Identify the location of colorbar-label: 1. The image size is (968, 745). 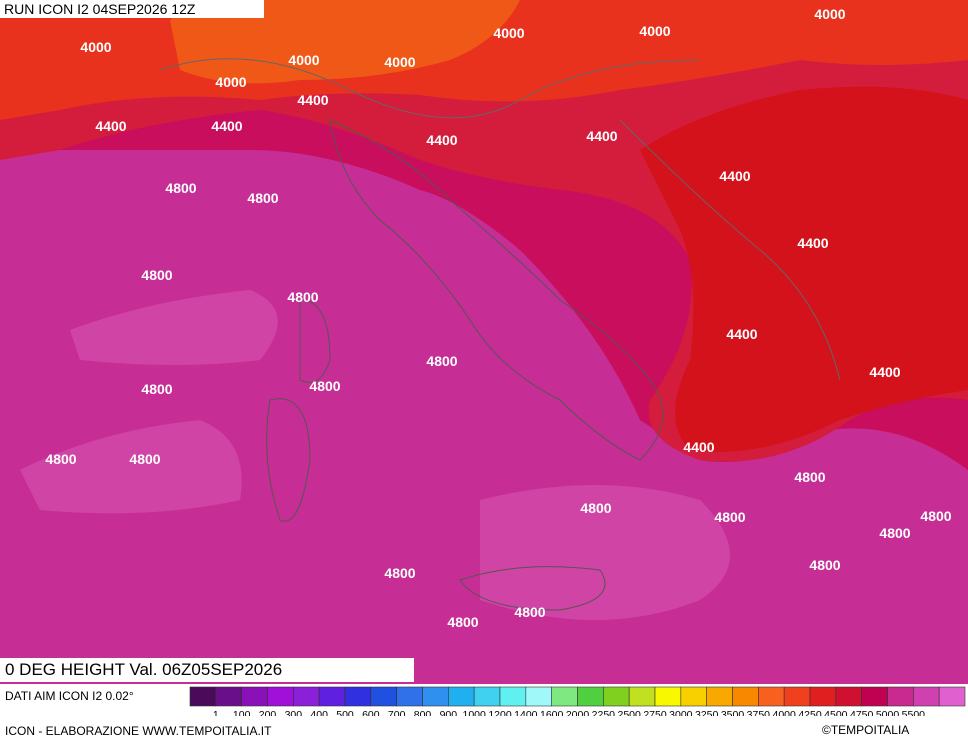
(216, 712).